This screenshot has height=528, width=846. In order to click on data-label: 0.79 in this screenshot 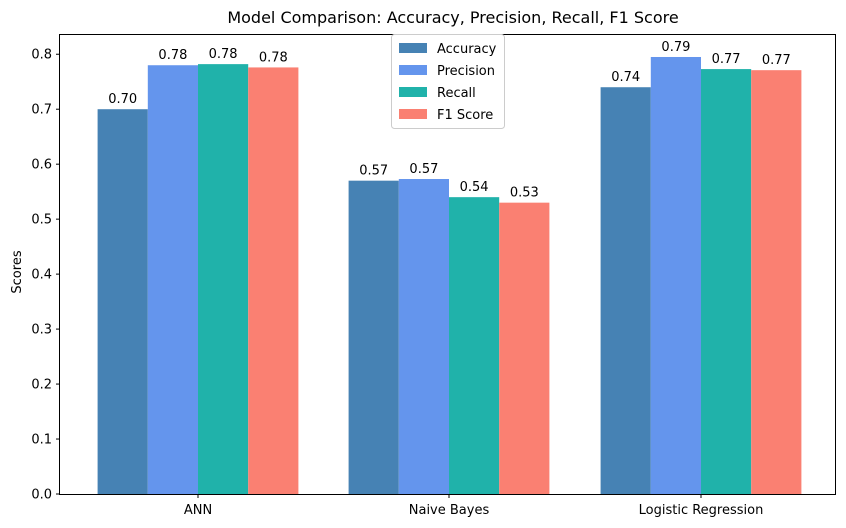, I will do `click(675, 47)`.